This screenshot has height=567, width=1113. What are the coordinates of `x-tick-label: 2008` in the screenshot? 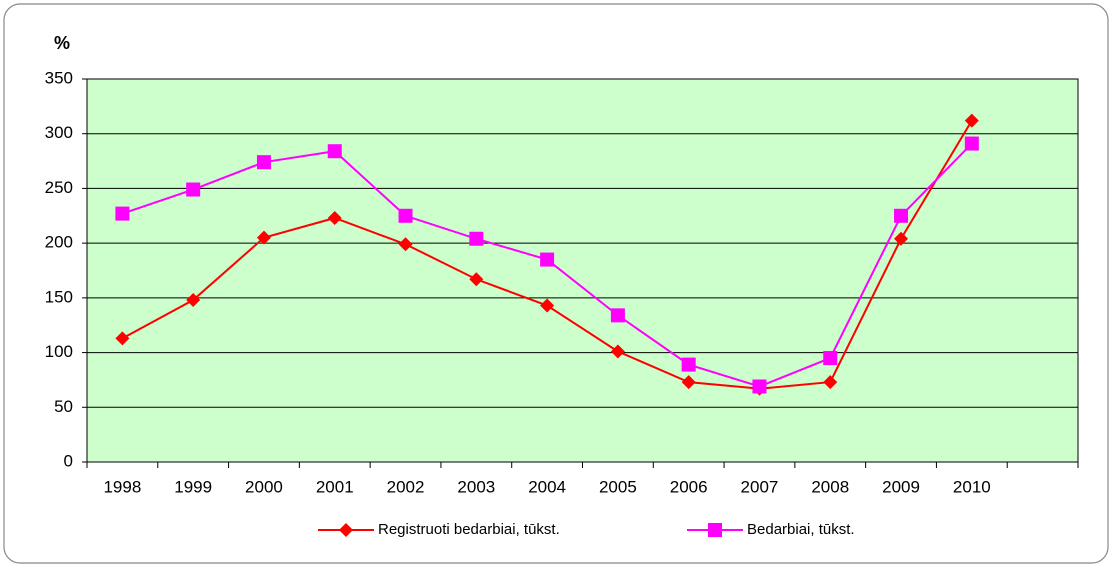 It's located at (830, 486).